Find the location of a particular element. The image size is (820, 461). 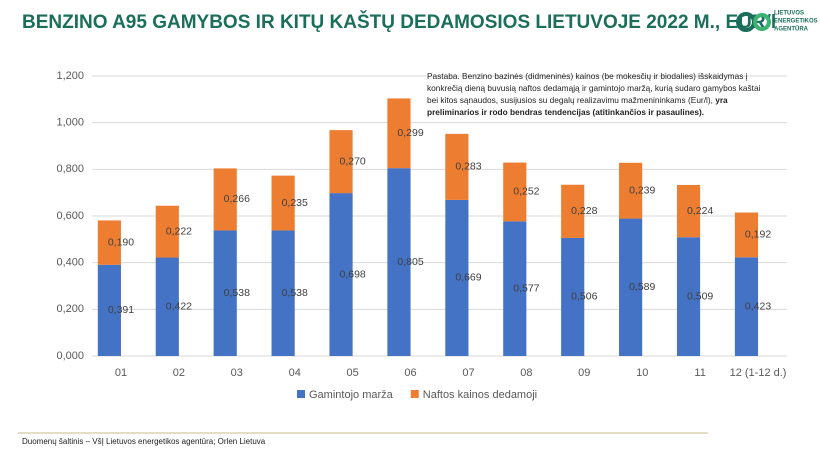

legend-label: Naftos kainos dedamoji is located at coordinates (480, 395).